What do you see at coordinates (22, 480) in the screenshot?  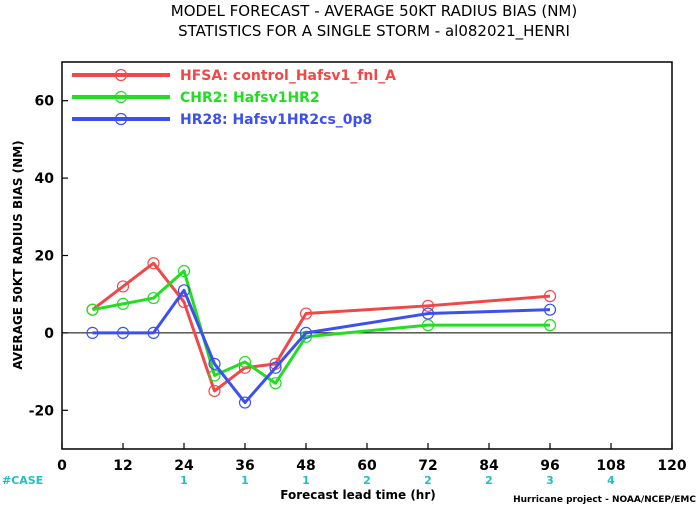 I see `case-header: #CASE` at bounding box center [22, 480].